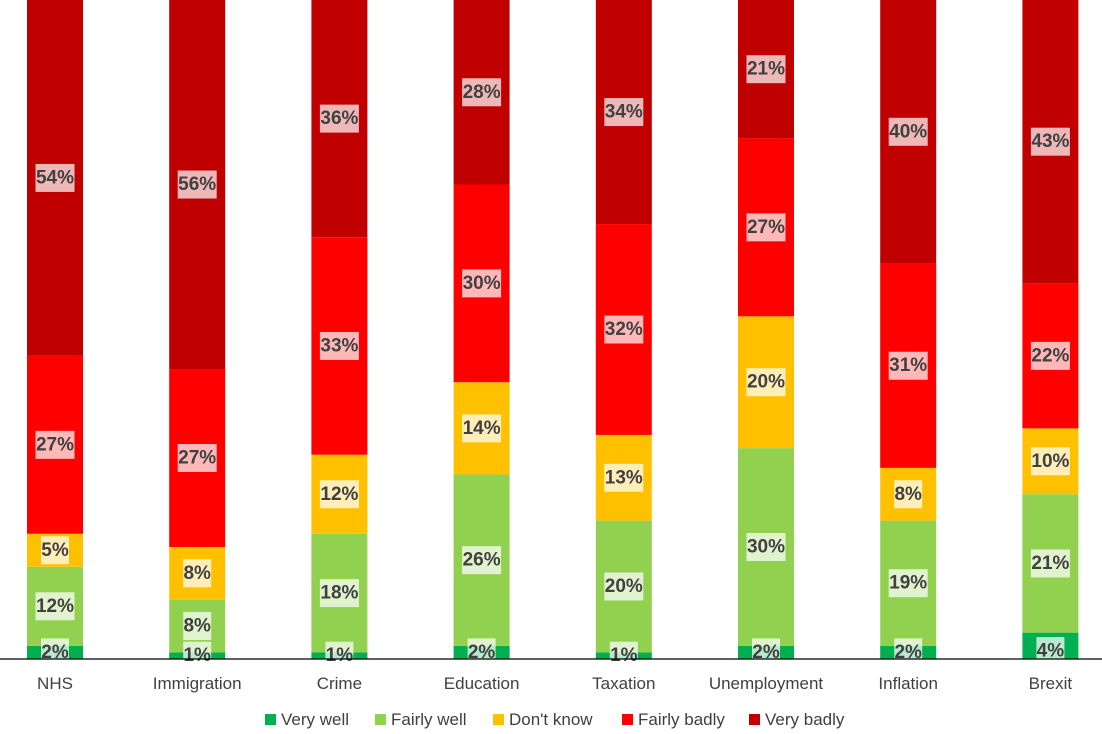  Describe the element at coordinates (908, 365) in the screenshot. I see `data-label-text: 31%` at that location.